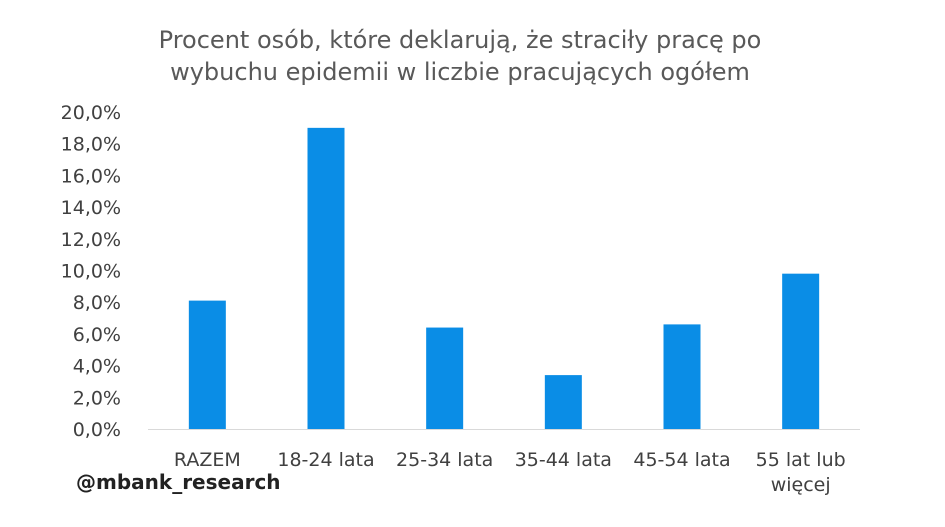 This screenshot has width=945, height=527. Describe the element at coordinates (97, 398) in the screenshot. I see `y-tick-label: 2,0%` at that location.